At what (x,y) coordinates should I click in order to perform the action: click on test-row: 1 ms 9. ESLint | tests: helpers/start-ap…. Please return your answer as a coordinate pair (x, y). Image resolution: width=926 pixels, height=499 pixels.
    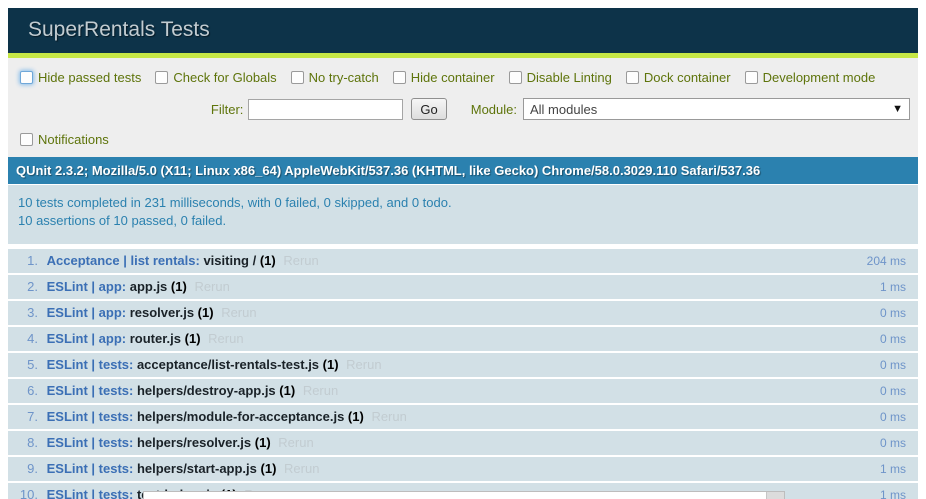
    Looking at the image, I should click on (463, 469).